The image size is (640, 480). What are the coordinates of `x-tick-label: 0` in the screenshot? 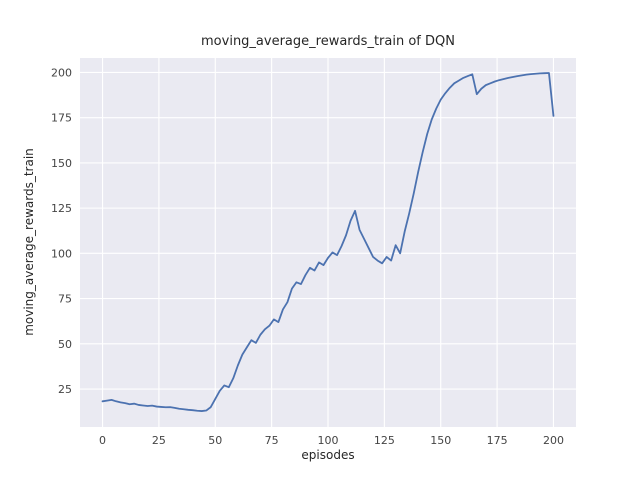 It's located at (102, 440).